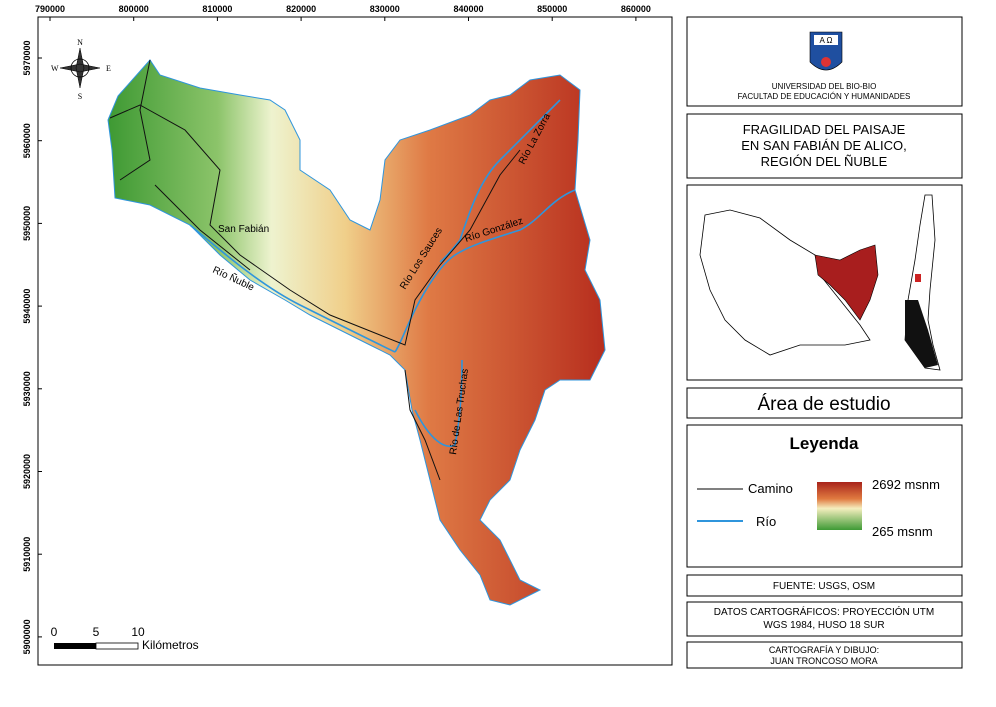 Image resolution: width=996 pixels, height=707 pixels. I want to click on y-tick-label: 5910000, so click(27, 554).